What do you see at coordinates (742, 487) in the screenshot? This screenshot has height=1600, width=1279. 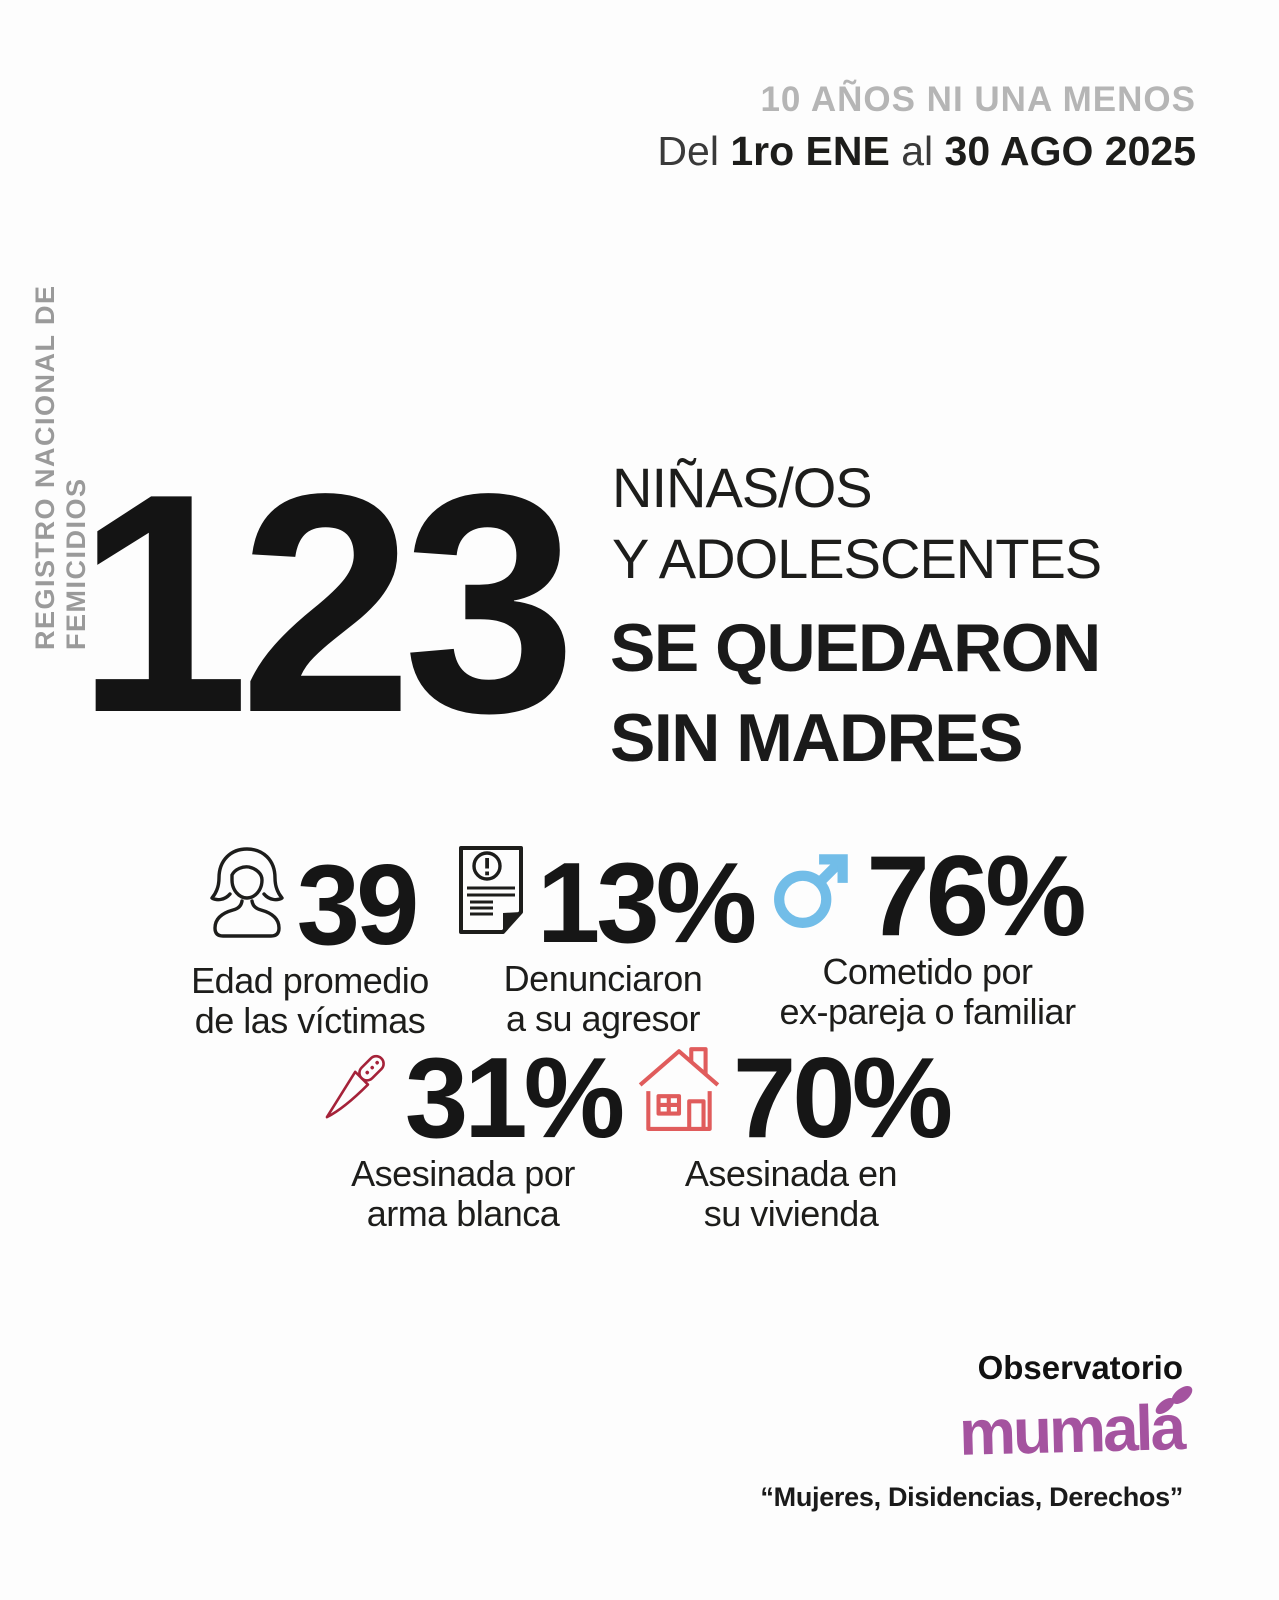 I see `headline-line-1: NIÑAS/OS` at bounding box center [742, 487].